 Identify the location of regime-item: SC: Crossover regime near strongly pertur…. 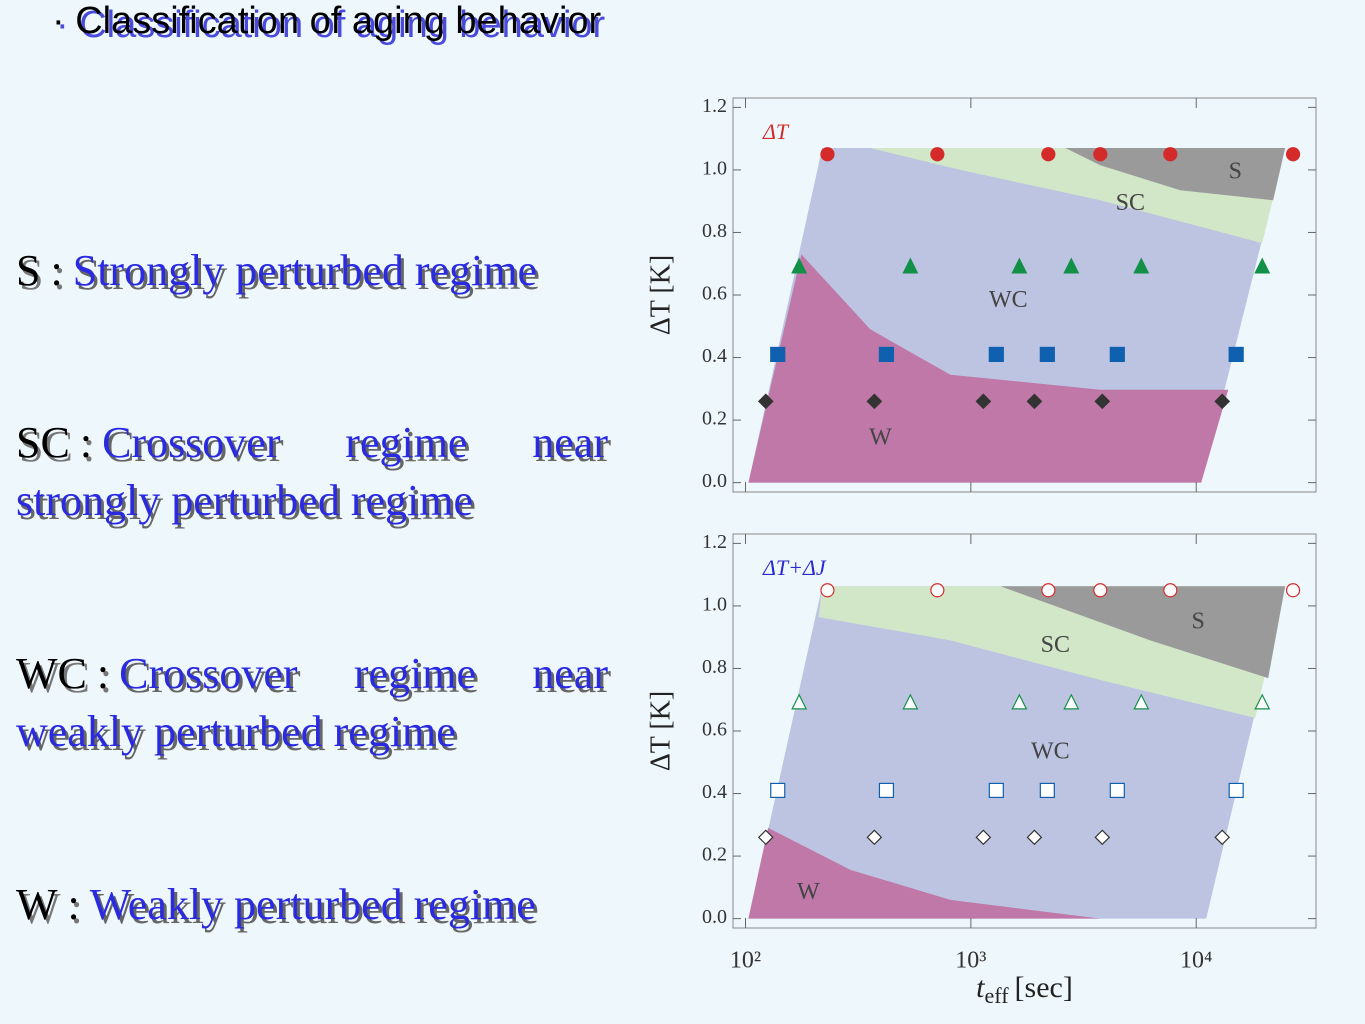
(312, 472).